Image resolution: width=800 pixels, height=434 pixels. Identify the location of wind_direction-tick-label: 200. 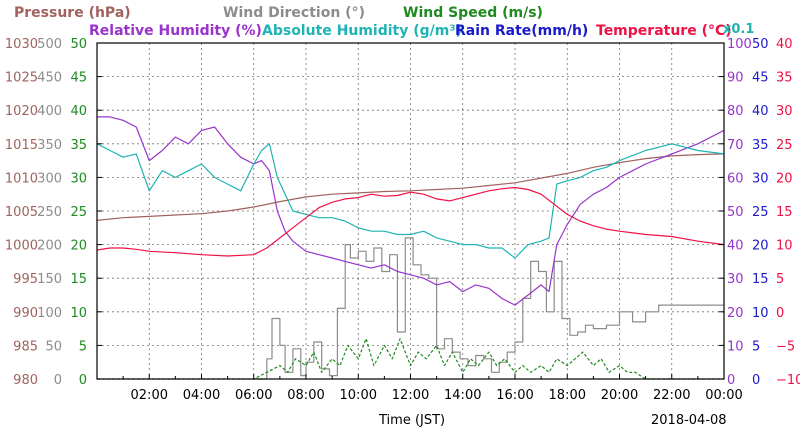
(49, 246).